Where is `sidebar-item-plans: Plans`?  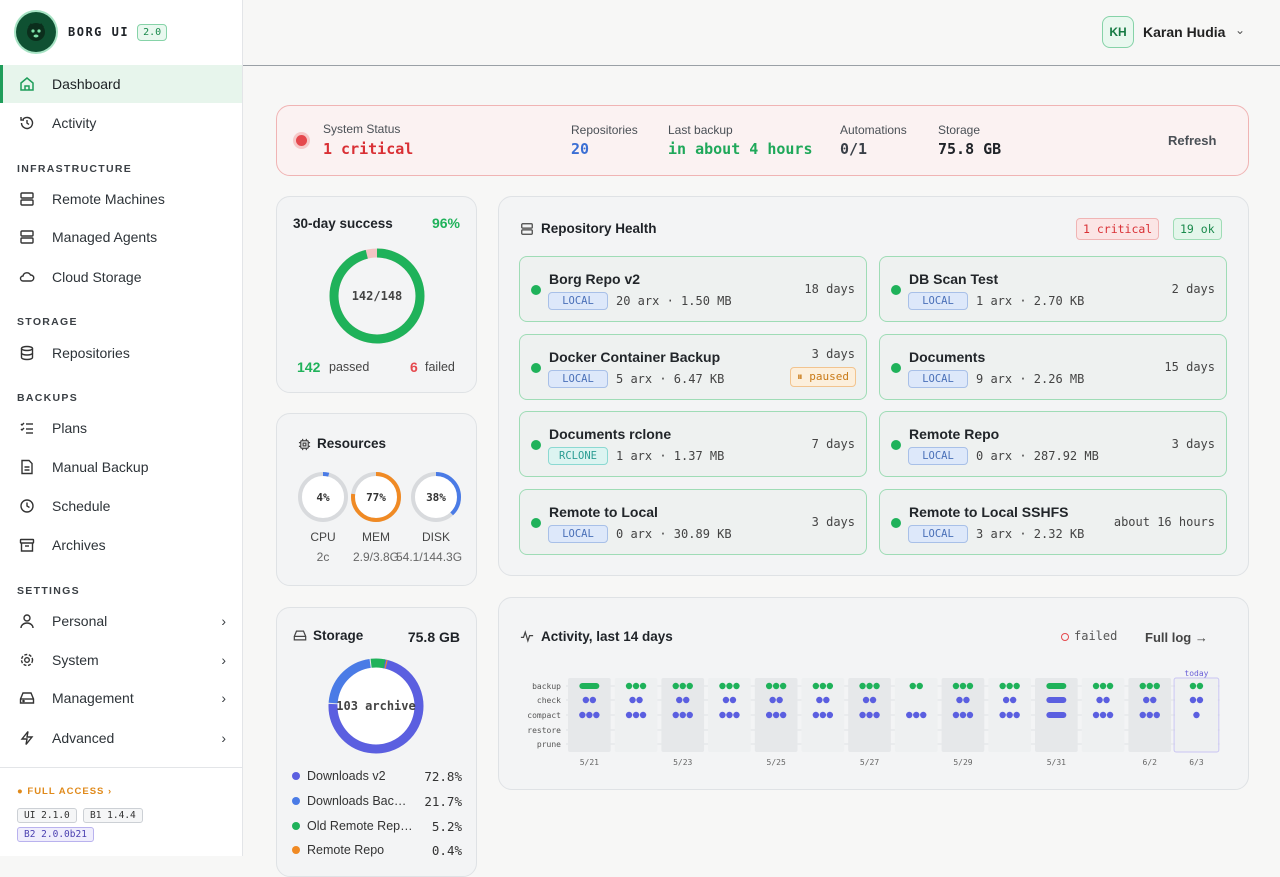
sidebar-item-plans: Plans is located at coordinates (121, 428).